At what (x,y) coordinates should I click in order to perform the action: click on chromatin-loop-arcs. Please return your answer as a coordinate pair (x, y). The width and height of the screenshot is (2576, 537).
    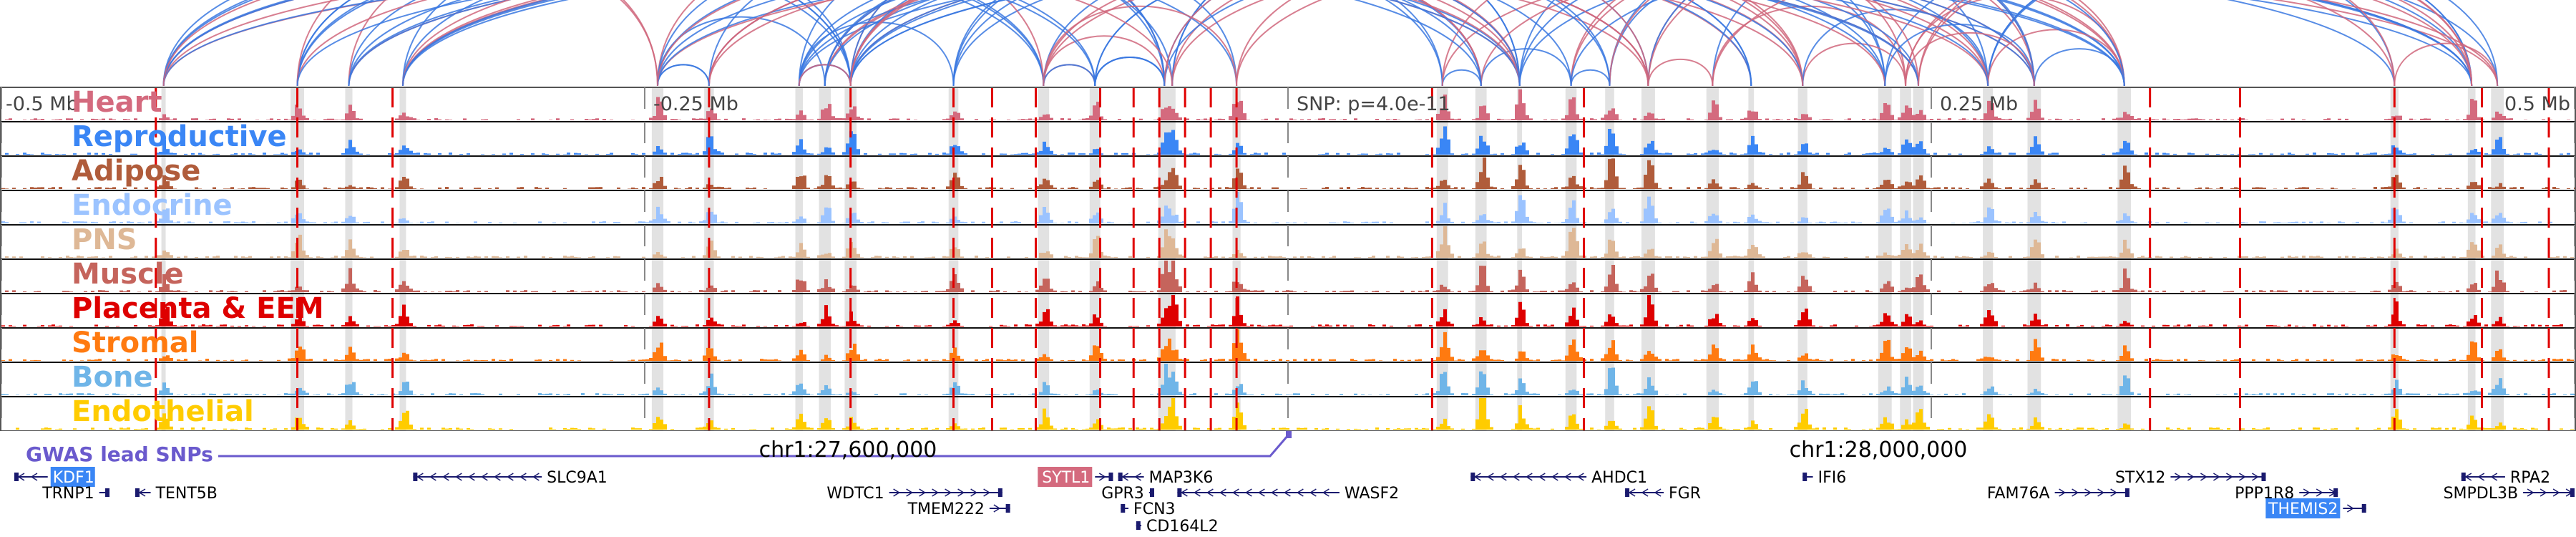
    Looking at the image, I should click on (1330, 43).